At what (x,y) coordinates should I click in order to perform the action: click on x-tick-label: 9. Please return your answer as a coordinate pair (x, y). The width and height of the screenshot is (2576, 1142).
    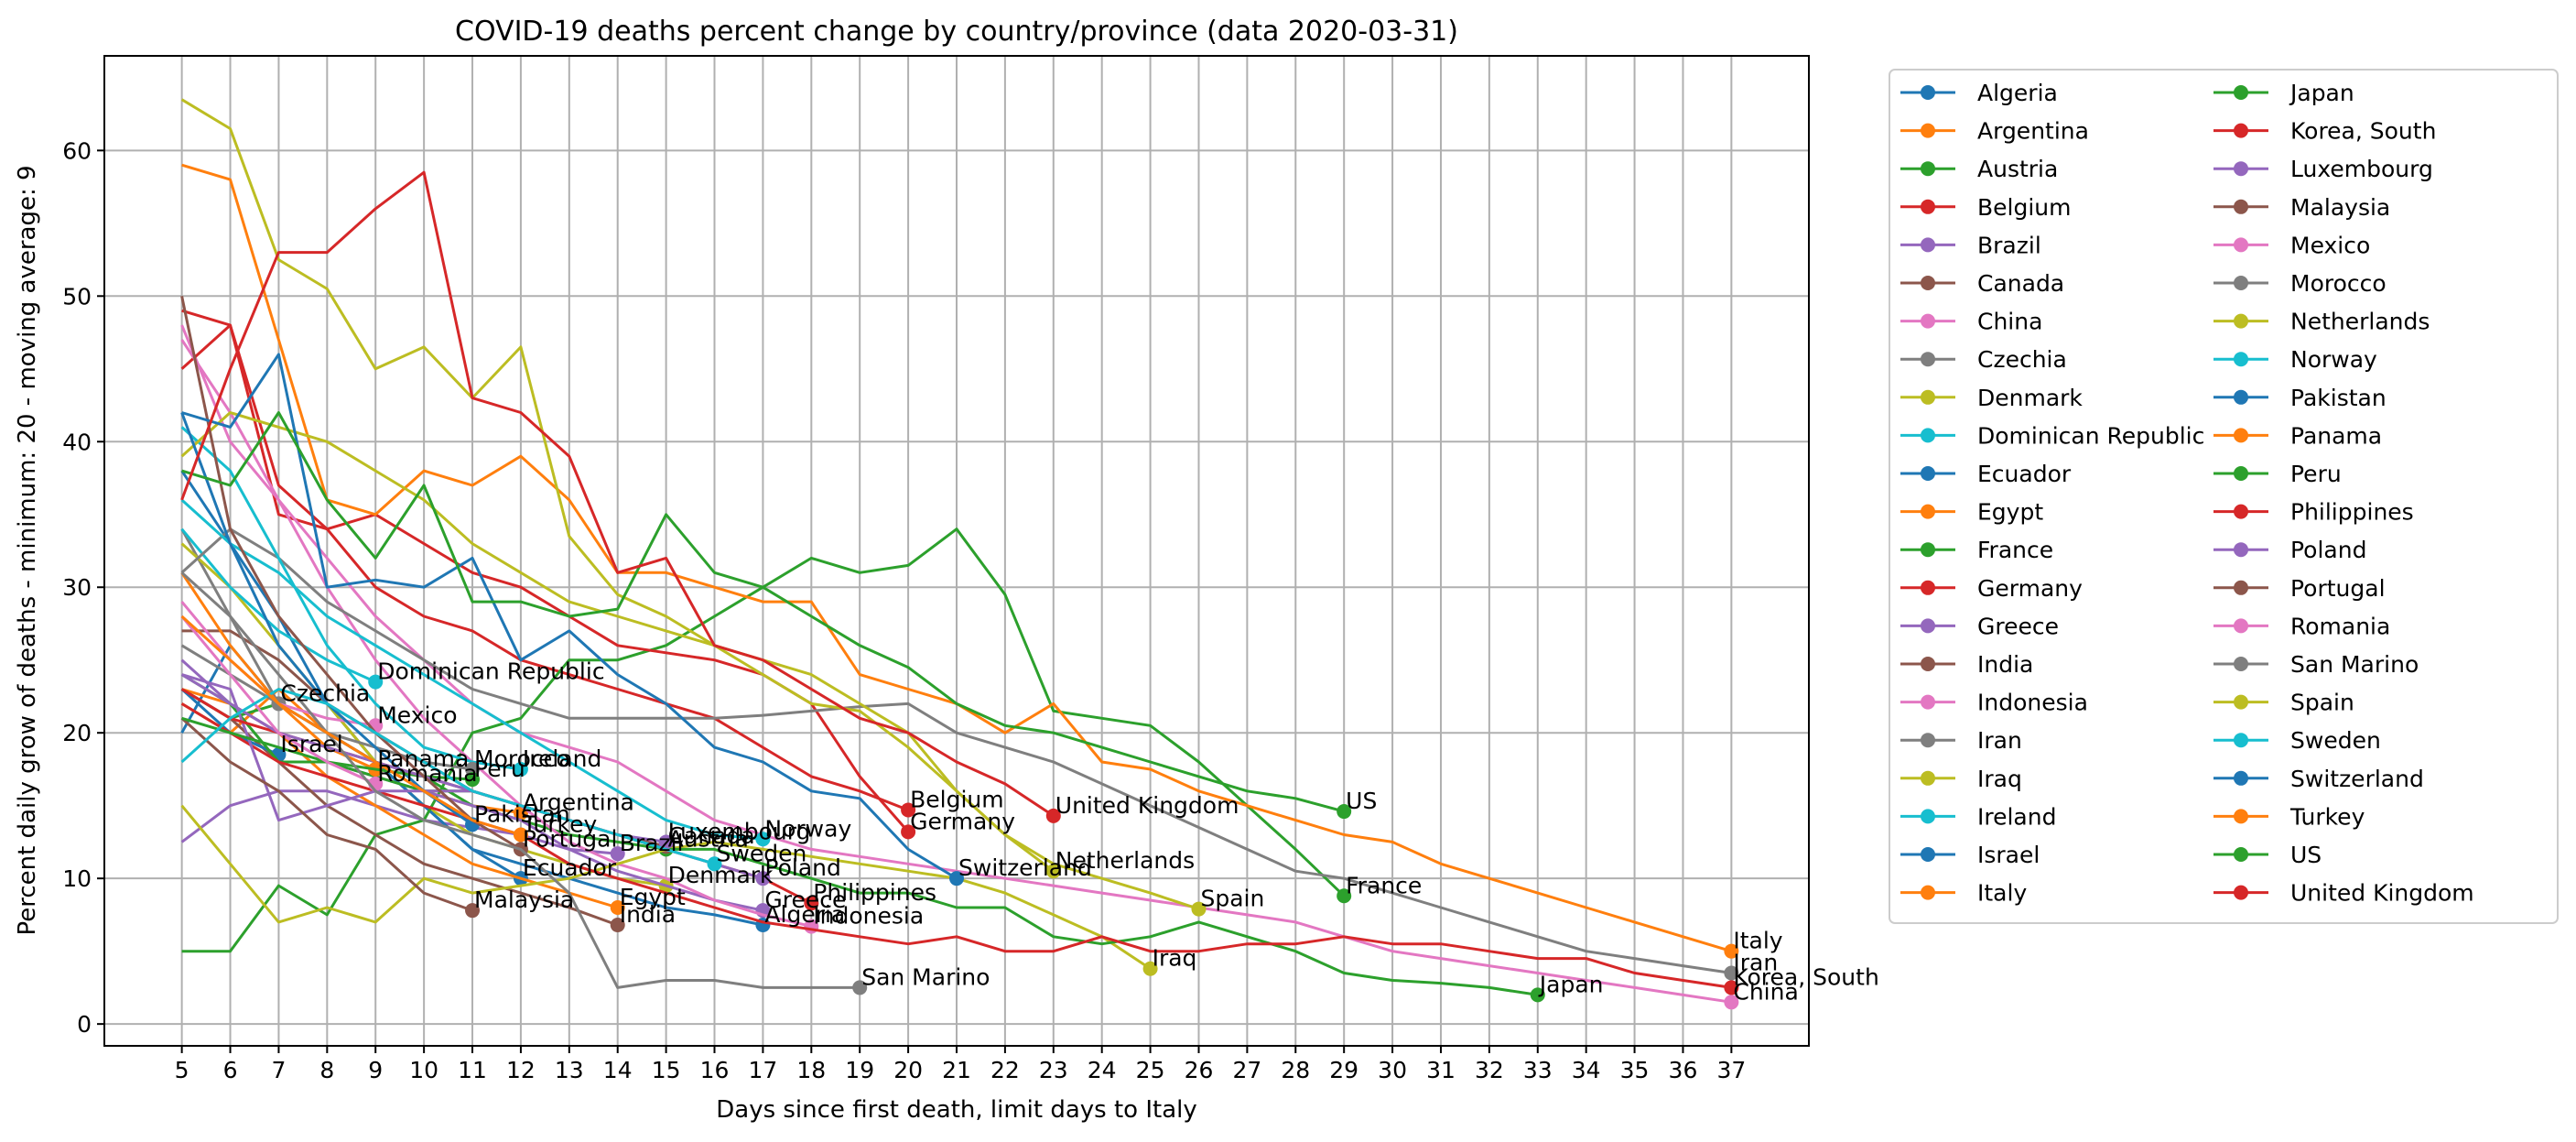
    Looking at the image, I should click on (376, 1070).